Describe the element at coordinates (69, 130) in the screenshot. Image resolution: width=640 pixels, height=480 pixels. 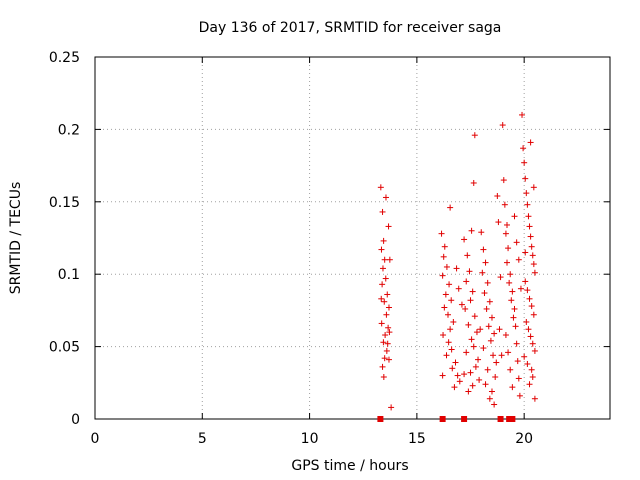
I see `y-tick-label: 0.2` at that location.